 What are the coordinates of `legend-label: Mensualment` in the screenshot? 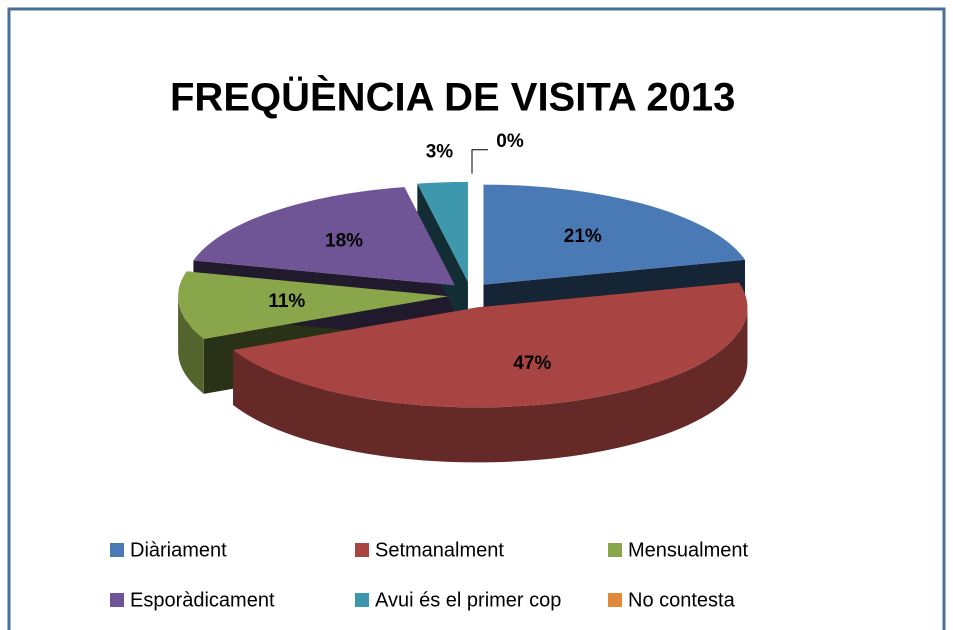 It's located at (688, 550).